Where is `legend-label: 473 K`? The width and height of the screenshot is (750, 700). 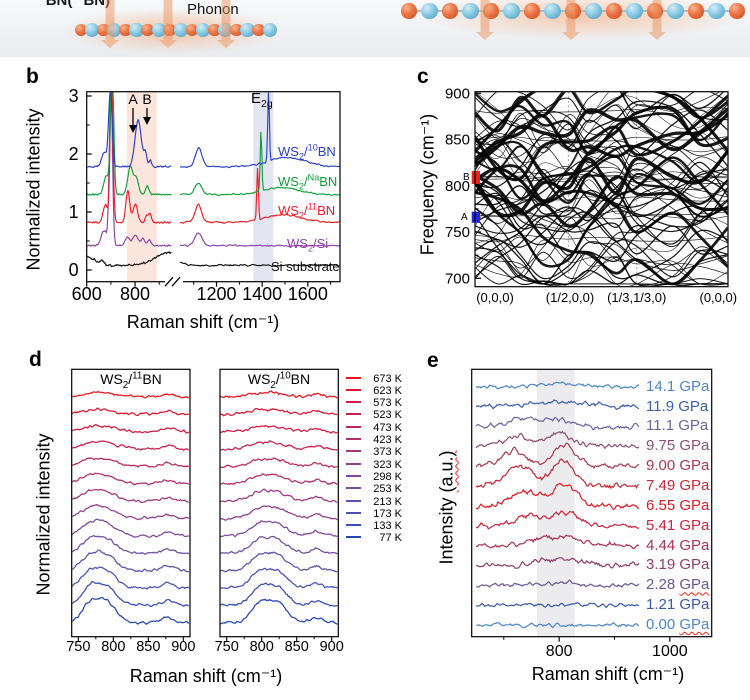
legend-label: 473 K is located at coordinates (387, 427).